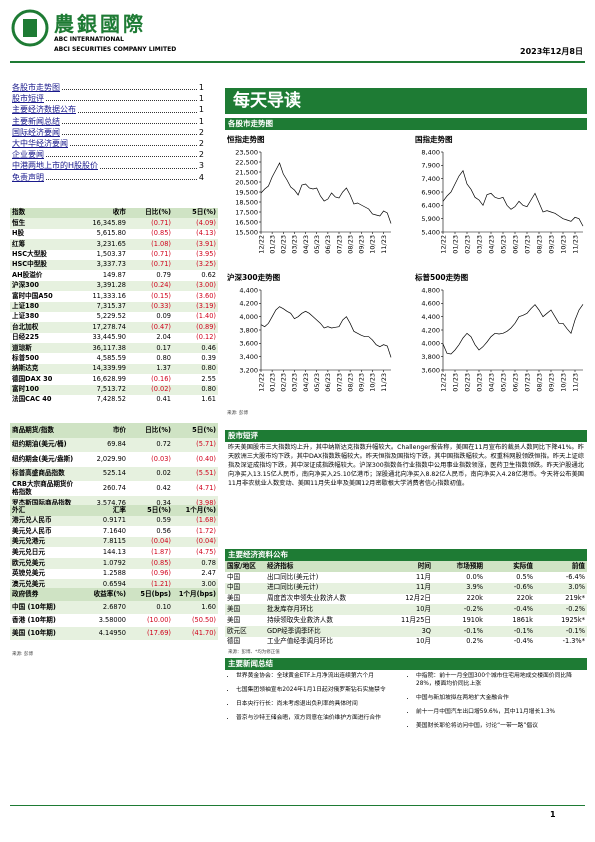 The height and width of the screenshot is (842, 595). Describe the element at coordinates (108, 143) in the screenshot. I see `toc-entry: 大中华经济要闻 2` at that location.